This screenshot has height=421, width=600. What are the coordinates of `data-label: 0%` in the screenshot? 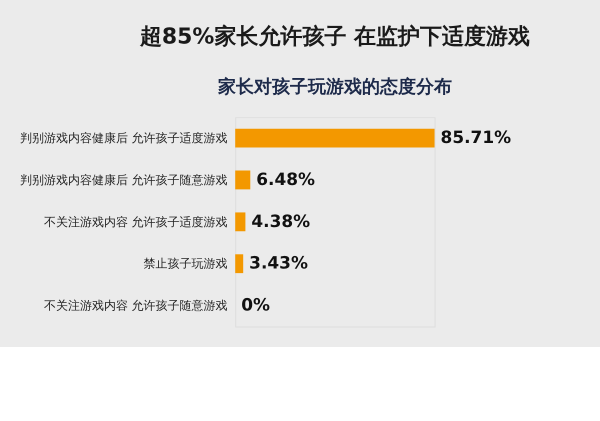 It's located at (255, 304).